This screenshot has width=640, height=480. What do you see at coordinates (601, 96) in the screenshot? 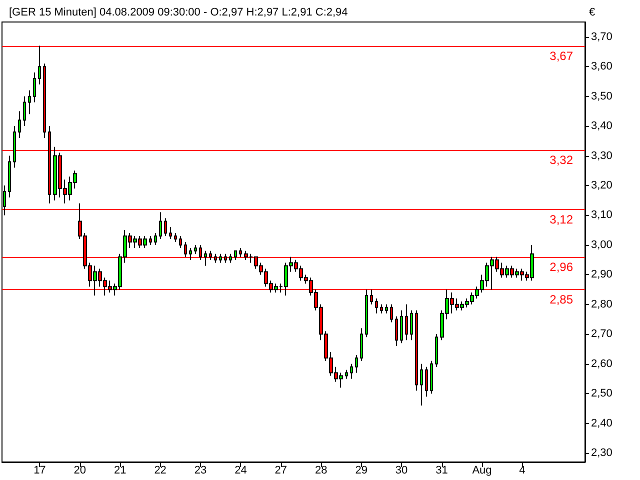
I see `y-tick-label: 3,50` at bounding box center [601, 96].